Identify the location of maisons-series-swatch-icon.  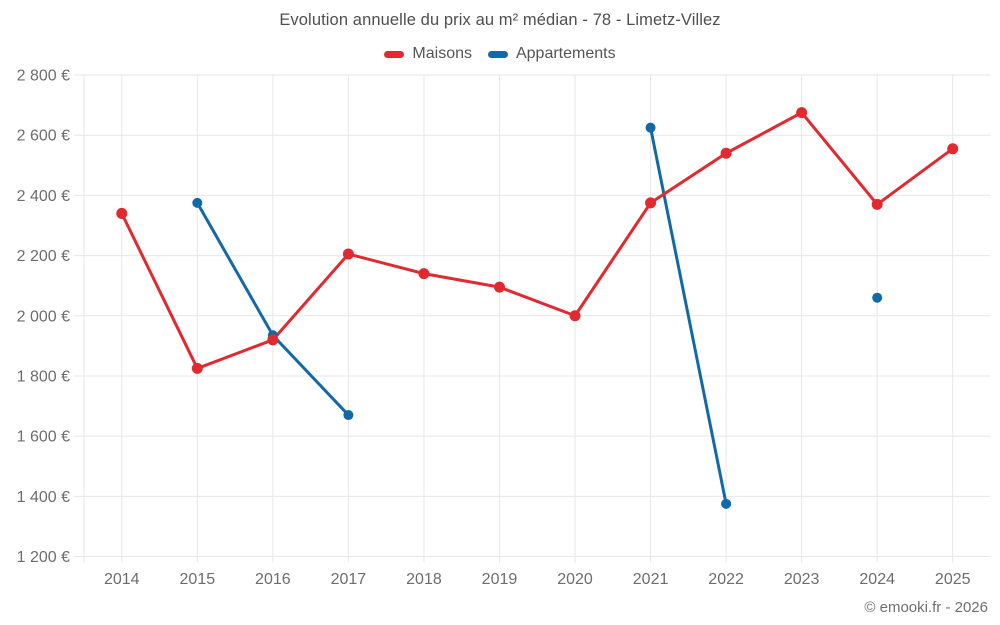
(394, 54).